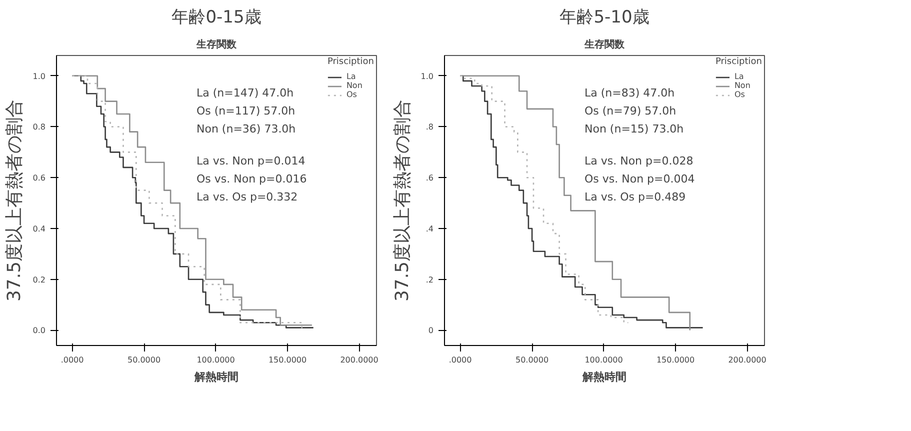  Describe the element at coordinates (430, 178) in the screenshot. I see `y-tick-label: .6` at that location.